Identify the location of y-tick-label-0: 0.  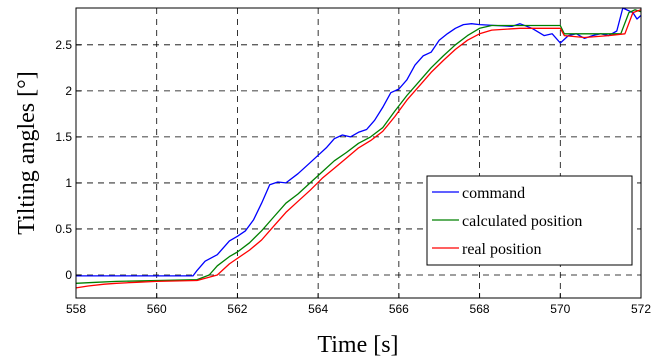
(68, 275).